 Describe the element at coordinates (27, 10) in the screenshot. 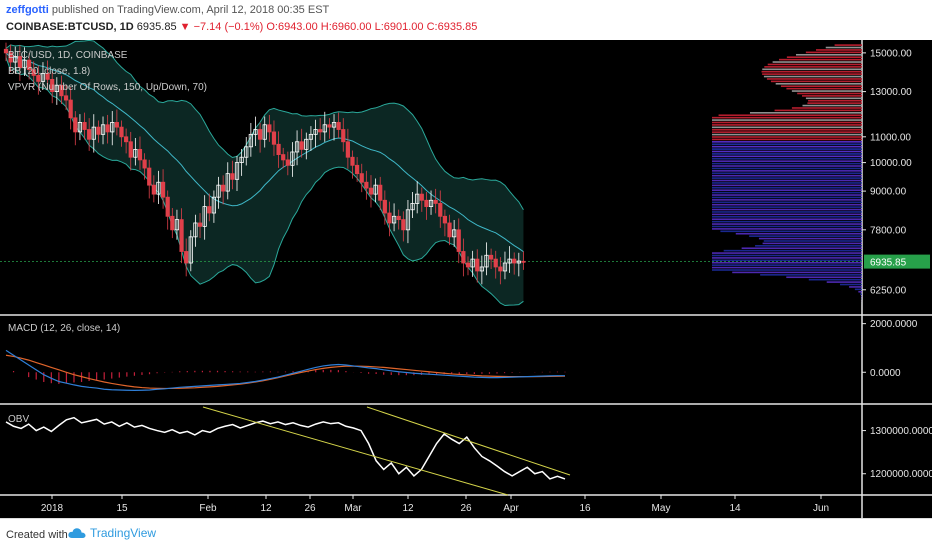

I see `author-link: zeffgotti` at that location.